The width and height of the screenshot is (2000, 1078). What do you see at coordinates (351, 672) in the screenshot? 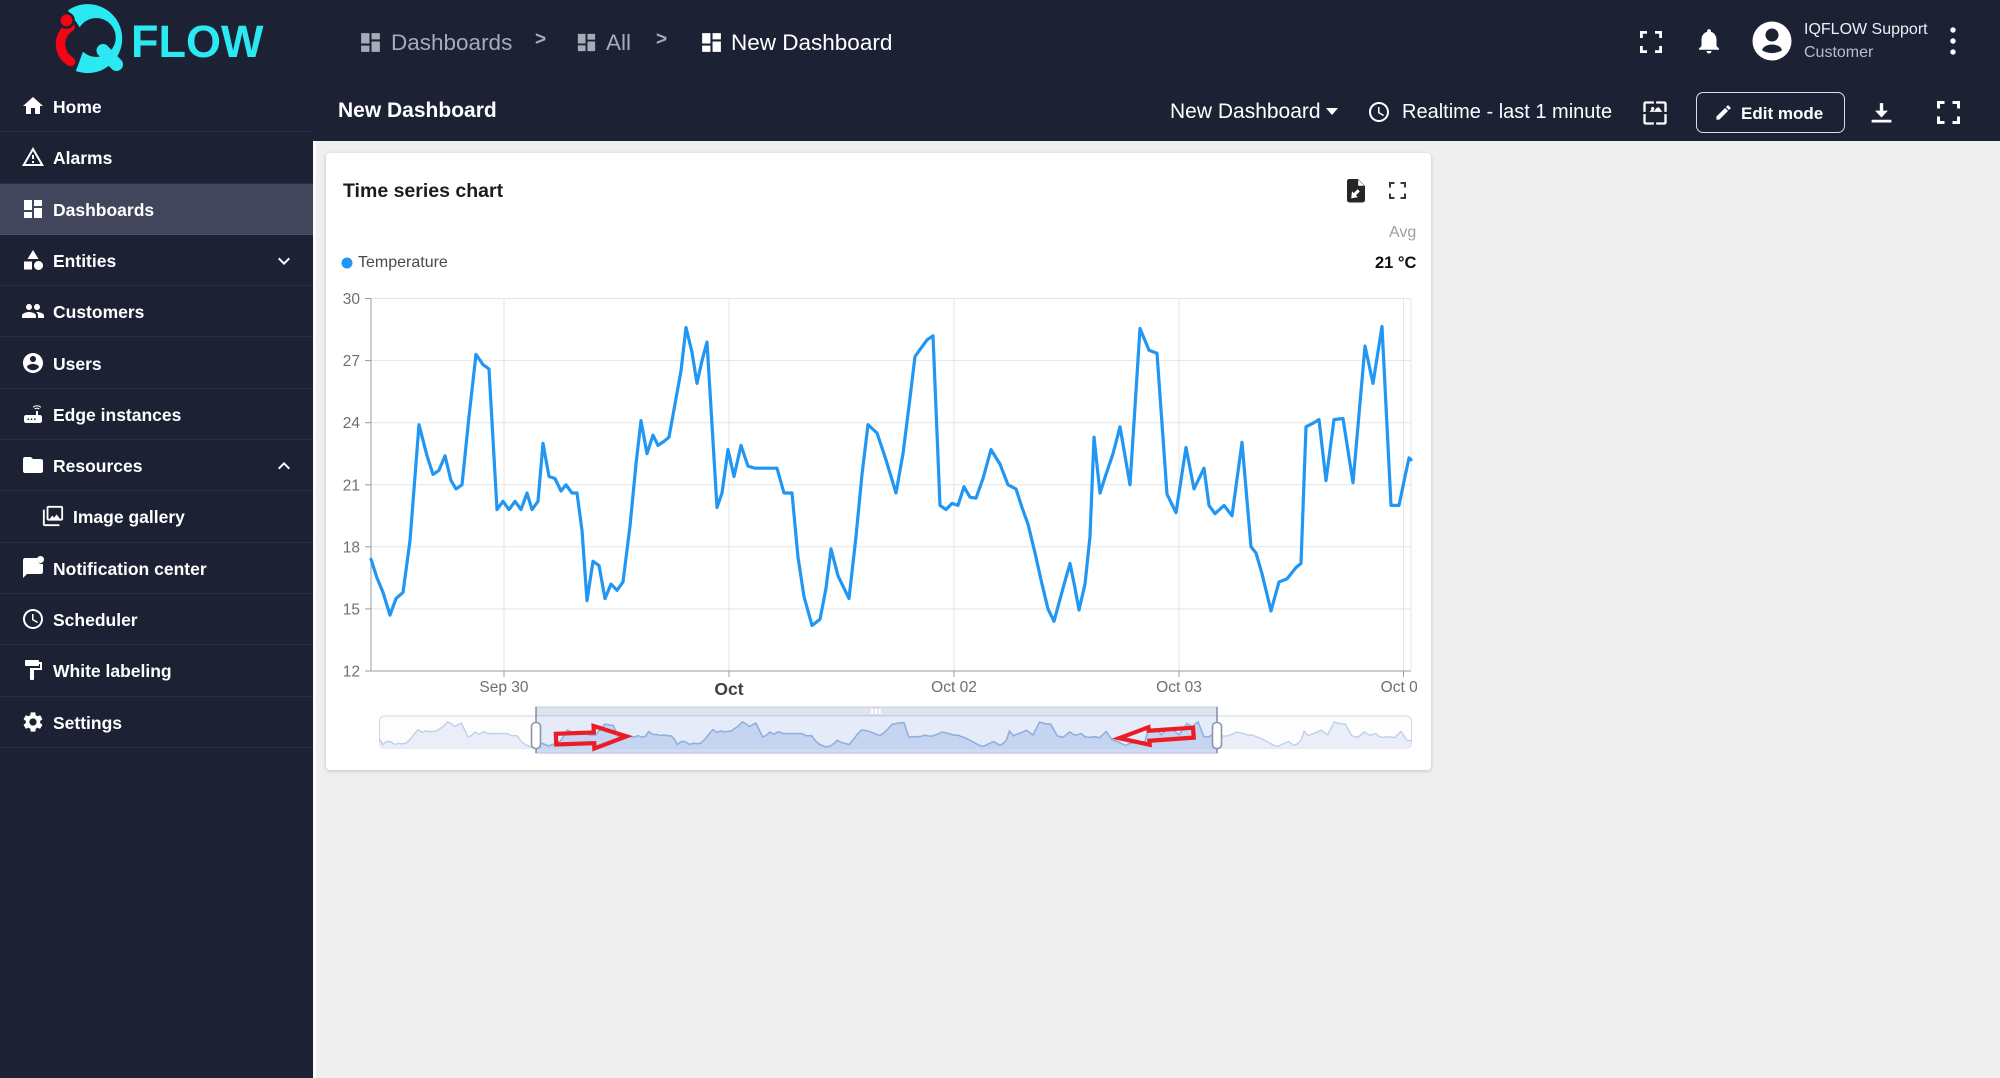
I see `svg-text: 12` at bounding box center [351, 672].